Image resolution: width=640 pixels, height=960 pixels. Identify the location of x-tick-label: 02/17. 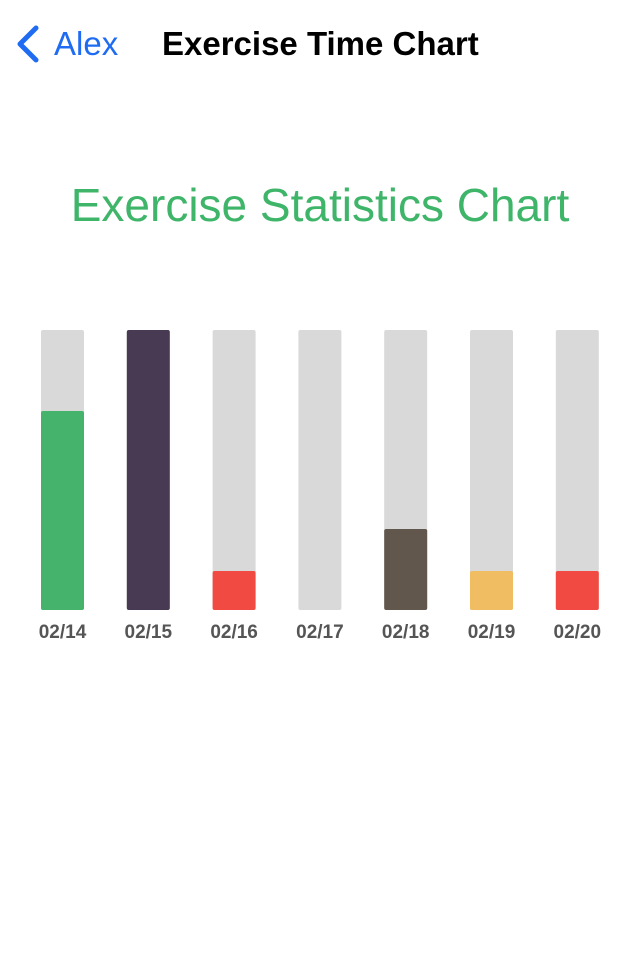
(320, 632).